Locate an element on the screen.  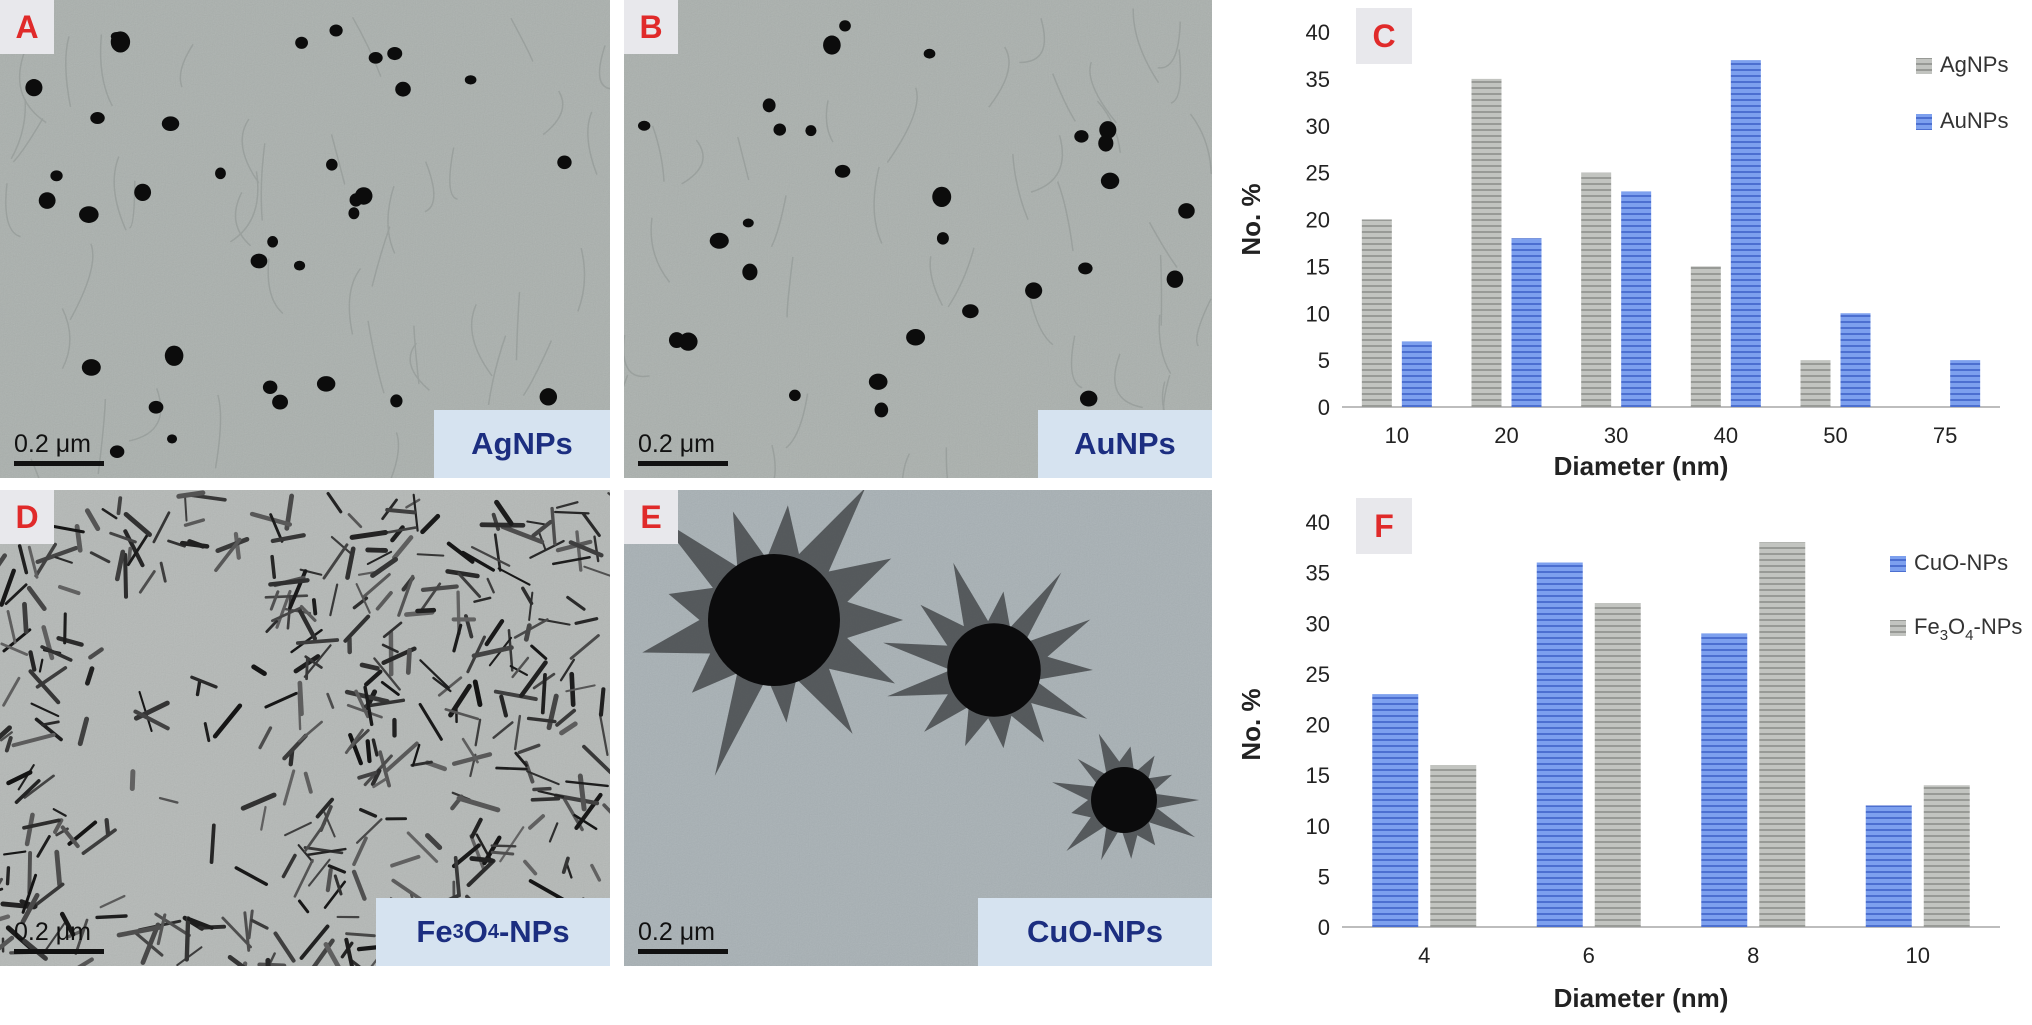
scale-bar-b: 0.2 μm is located at coordinates (683, 448).